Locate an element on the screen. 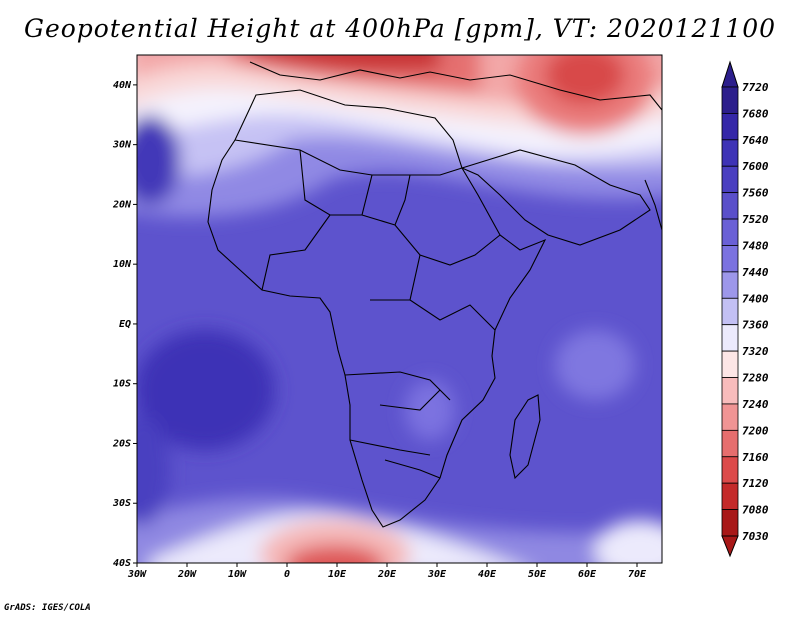 This screenshot has width=800, height=618. lon-tick-label: 20W is located at coordinates (187, 574).